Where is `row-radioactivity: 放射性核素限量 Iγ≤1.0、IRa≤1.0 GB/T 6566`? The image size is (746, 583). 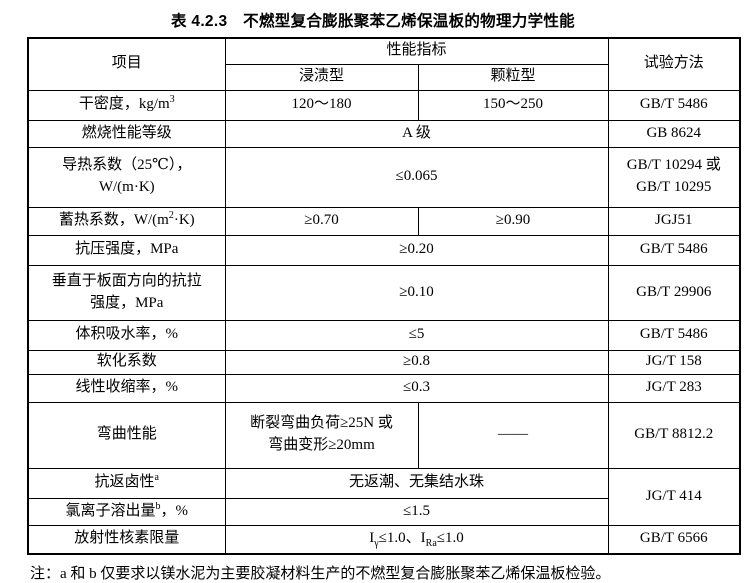
row-radioactivity: 放射性核素限量 Iγ≤1.0、IRa≤1.0 GB/T 6566 is located at coordinates (384, 539).